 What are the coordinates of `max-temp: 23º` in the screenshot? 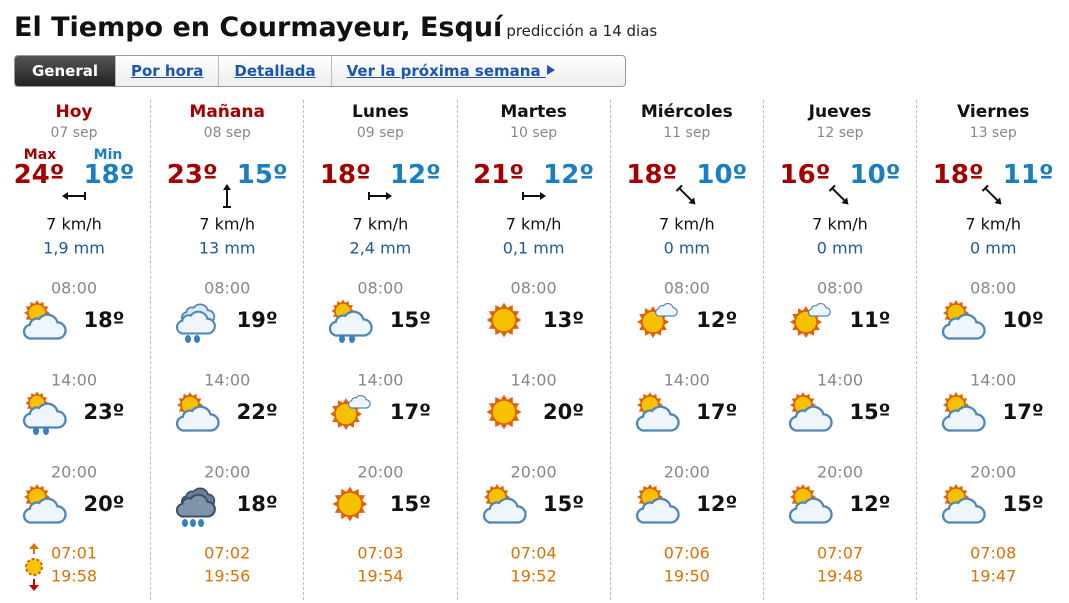 It's located at (192, 175).